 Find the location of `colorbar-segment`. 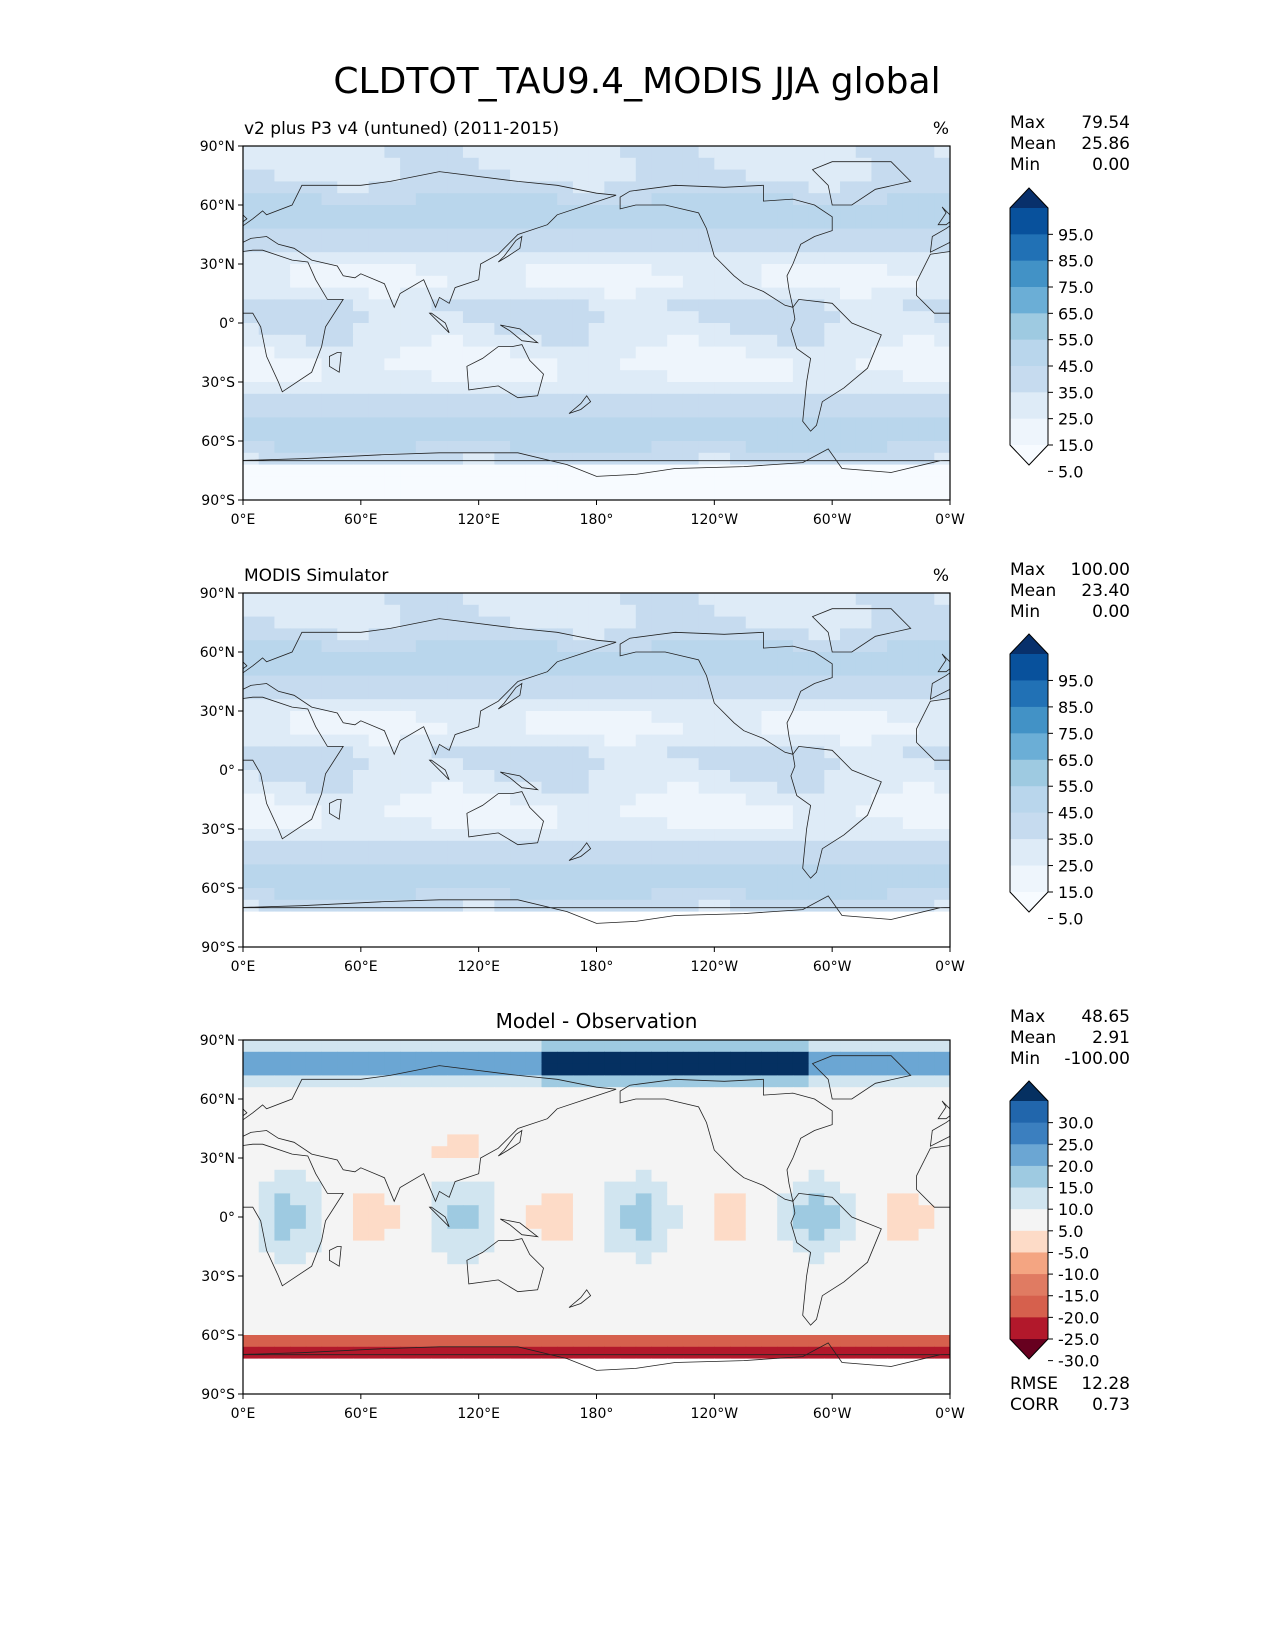

colorbar-segment is located at coordinates (1029, 1241).